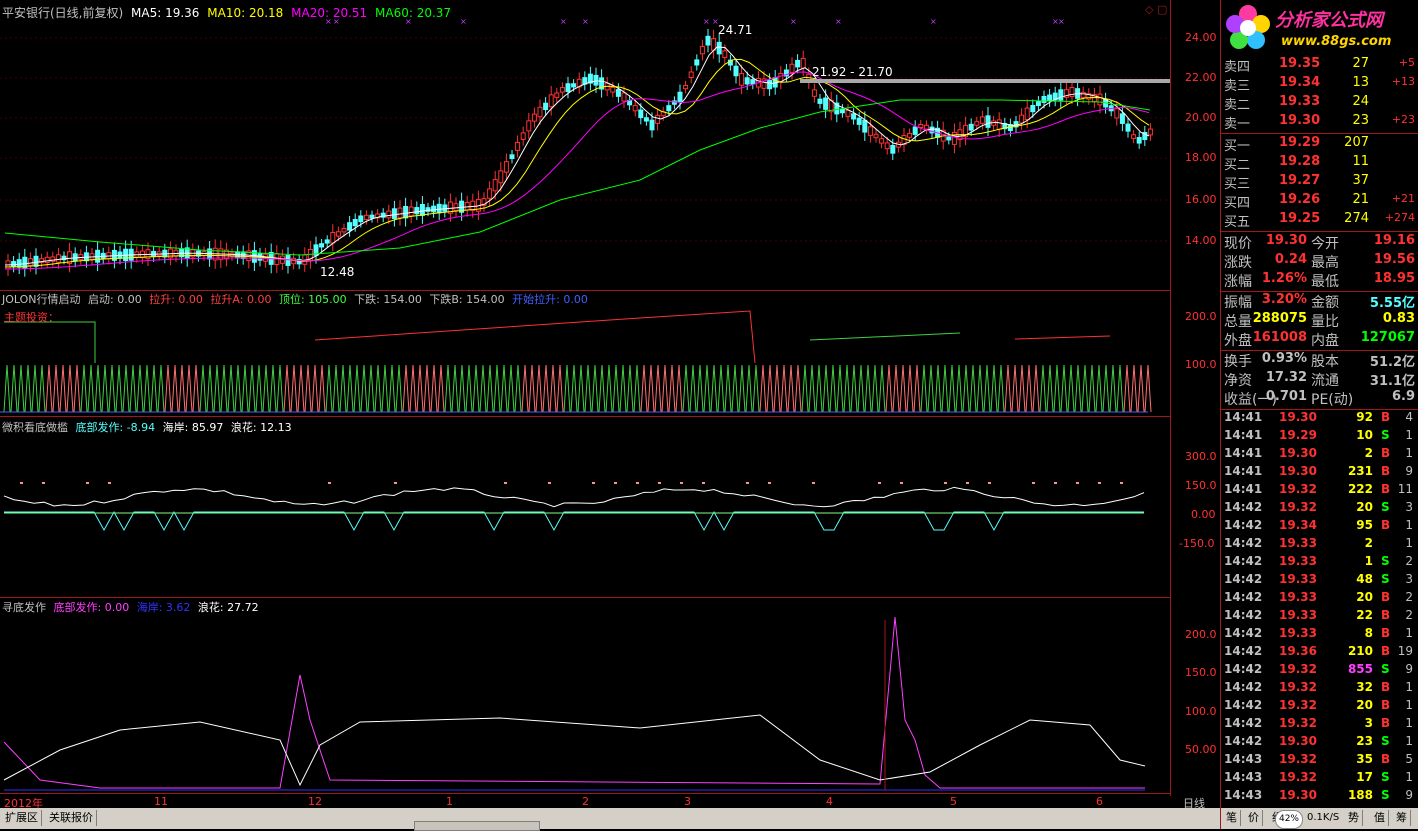  I want to click on tick-row: 14:42 19.32 3 B 1, so click(1319, 725).